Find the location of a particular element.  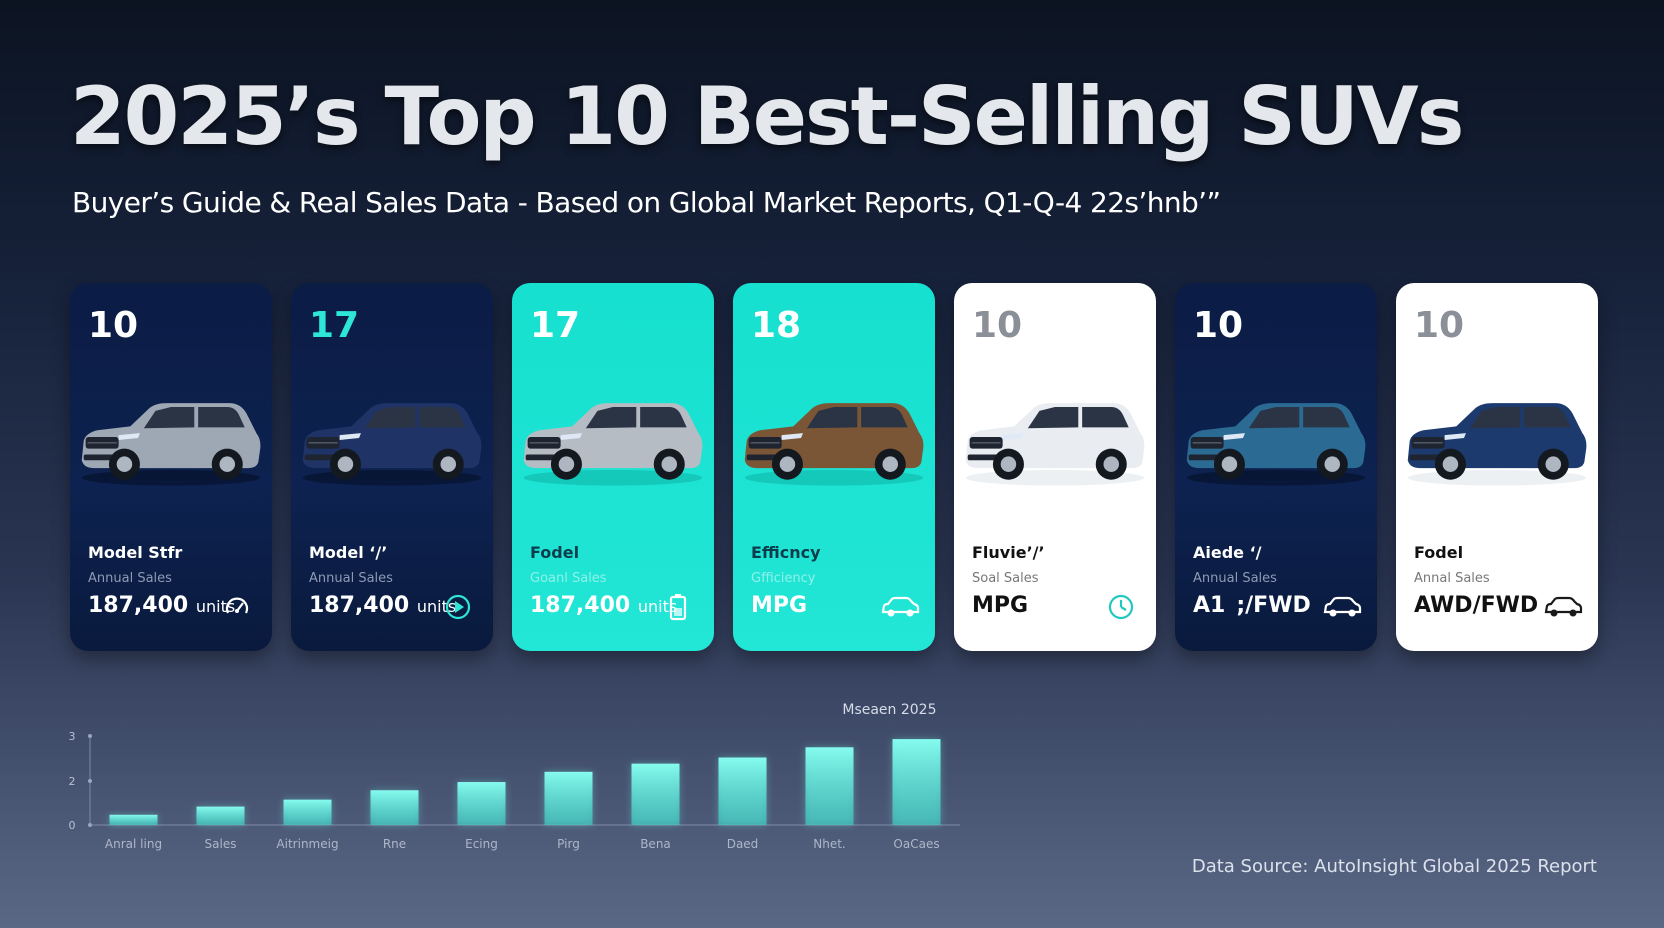

x-tick-label: Rne is located at coordinates (394, 844).